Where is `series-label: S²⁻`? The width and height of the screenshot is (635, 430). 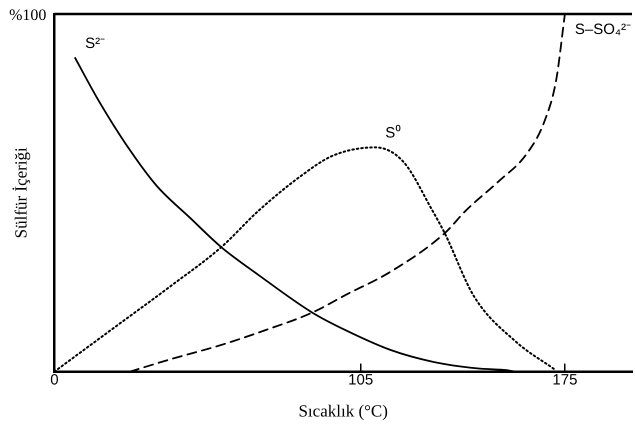
series-label: S²⁻ is located at coordinates (95, 43).